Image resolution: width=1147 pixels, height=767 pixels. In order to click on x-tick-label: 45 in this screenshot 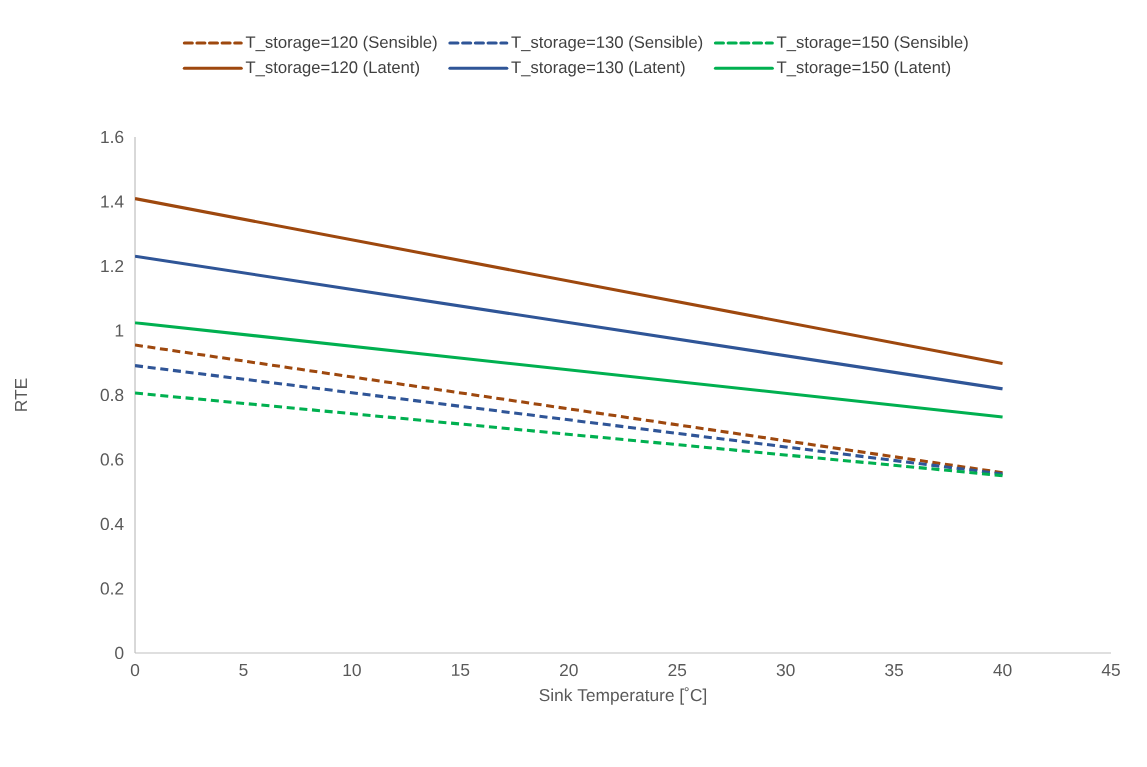, I will do `click(1110, 670)`.